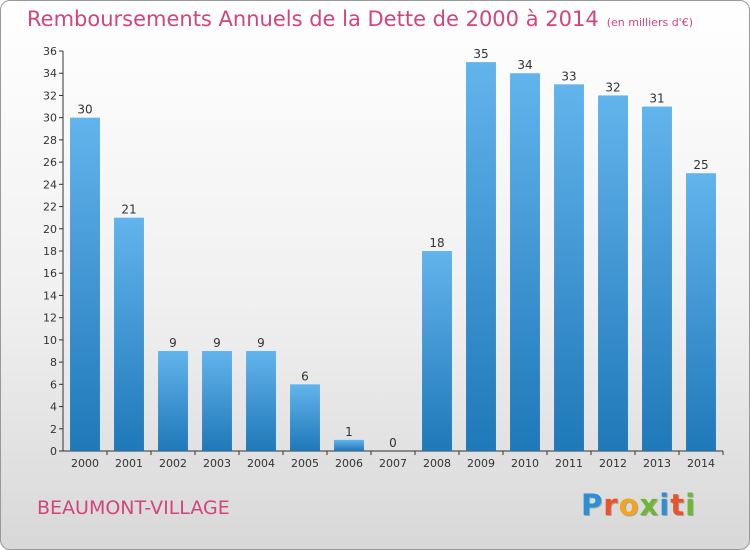 This screenshot has width=750, height=550. I want to click on data-label-2004: 9, so click(261, 343).